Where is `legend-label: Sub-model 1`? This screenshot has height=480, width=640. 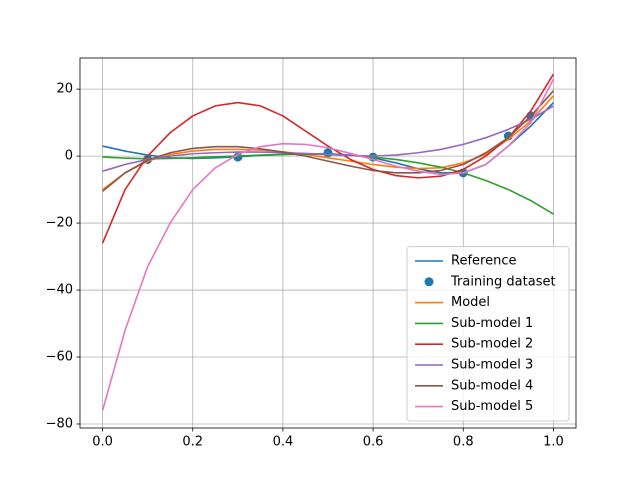 legend-label: Sub-model 1 is located at coordinates (492, 323).